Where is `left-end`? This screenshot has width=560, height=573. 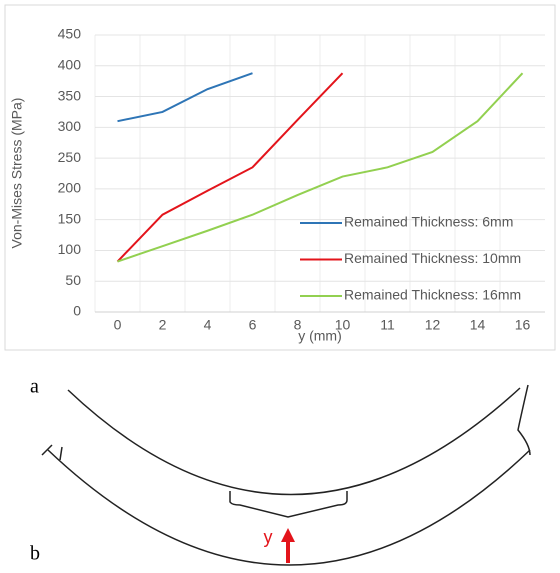
left-end is located at coordinates (52, 452).